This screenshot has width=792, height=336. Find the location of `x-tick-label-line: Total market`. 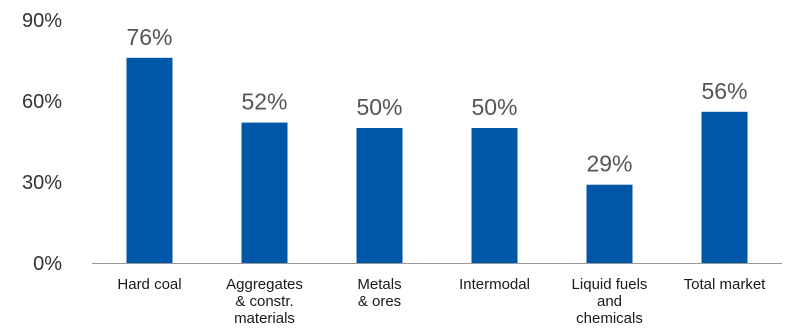

x-tick-label-line: Total market is located at coordinates (725, 284).